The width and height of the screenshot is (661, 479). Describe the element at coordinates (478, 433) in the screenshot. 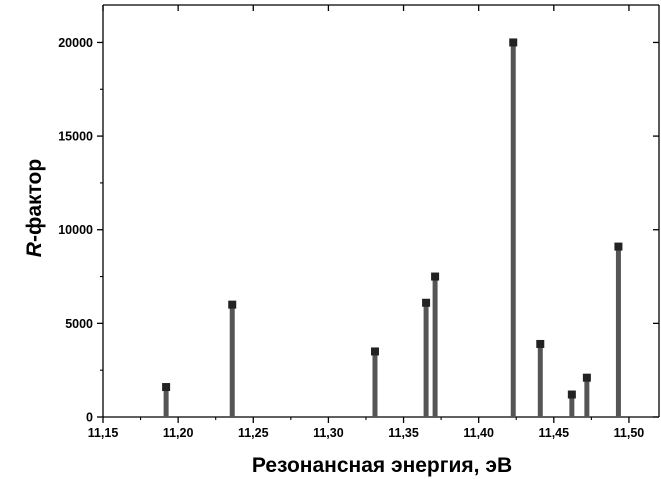

I see `x-tick-label: 11,40` at that location.